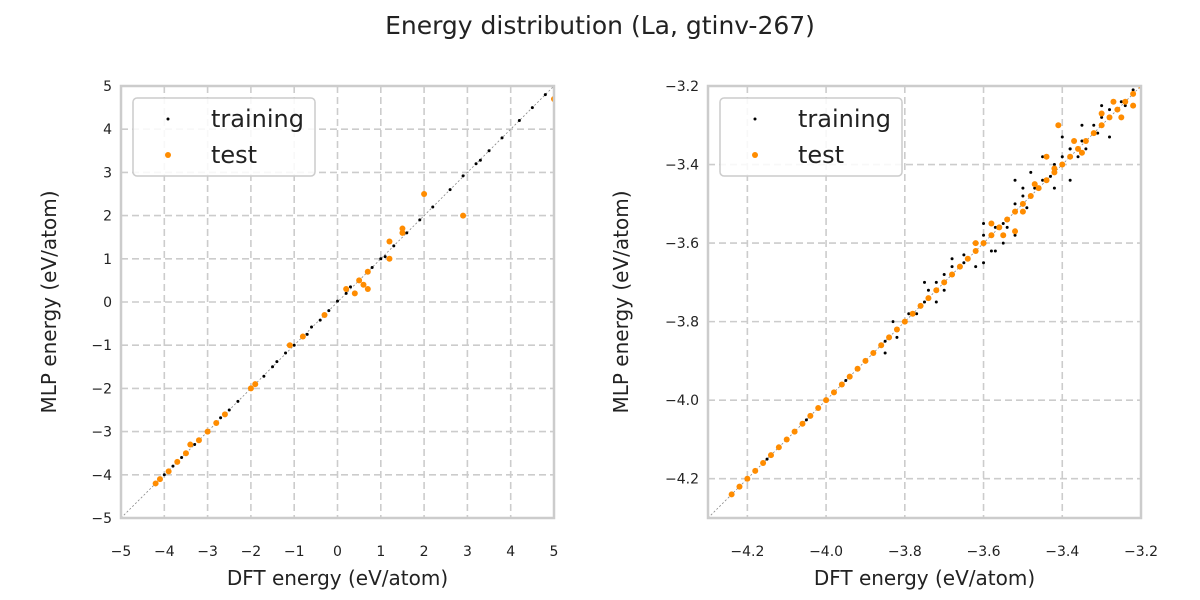 The height and width of the screenshot is (600, 1200). What do you see at coordinates (380, 552) in the screenshot?
I see `x-tick-label: 1` at bounding box center [380, 552].